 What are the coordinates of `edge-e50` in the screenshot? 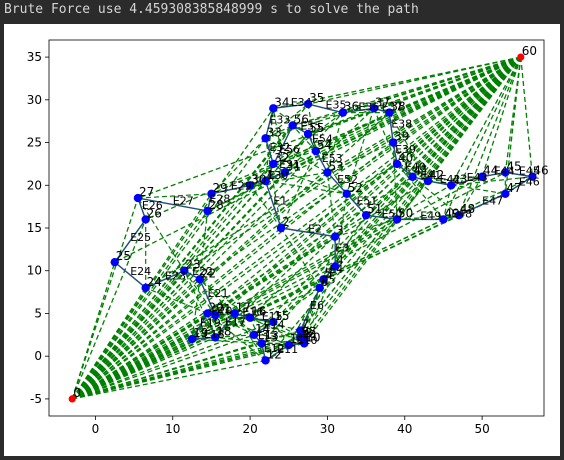 It's located at (382, 217).